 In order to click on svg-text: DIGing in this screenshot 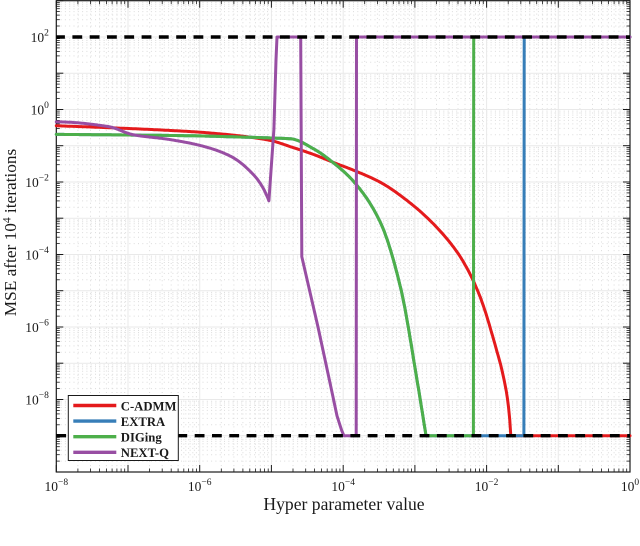, I will do `click(142, 438)`.